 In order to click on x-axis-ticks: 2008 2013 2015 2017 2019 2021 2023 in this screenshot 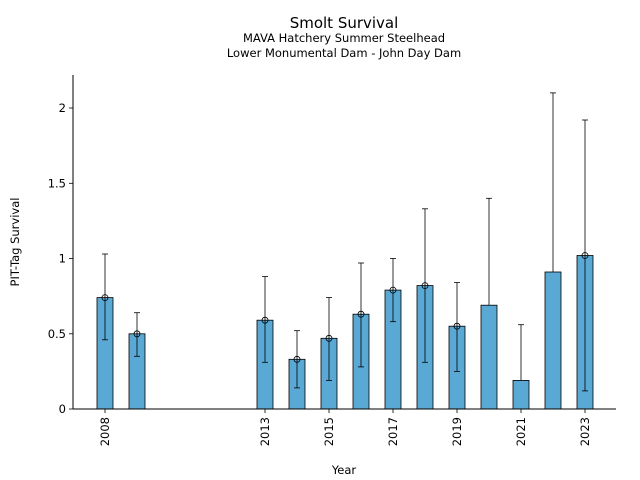, I will do `click(345, 427)`.